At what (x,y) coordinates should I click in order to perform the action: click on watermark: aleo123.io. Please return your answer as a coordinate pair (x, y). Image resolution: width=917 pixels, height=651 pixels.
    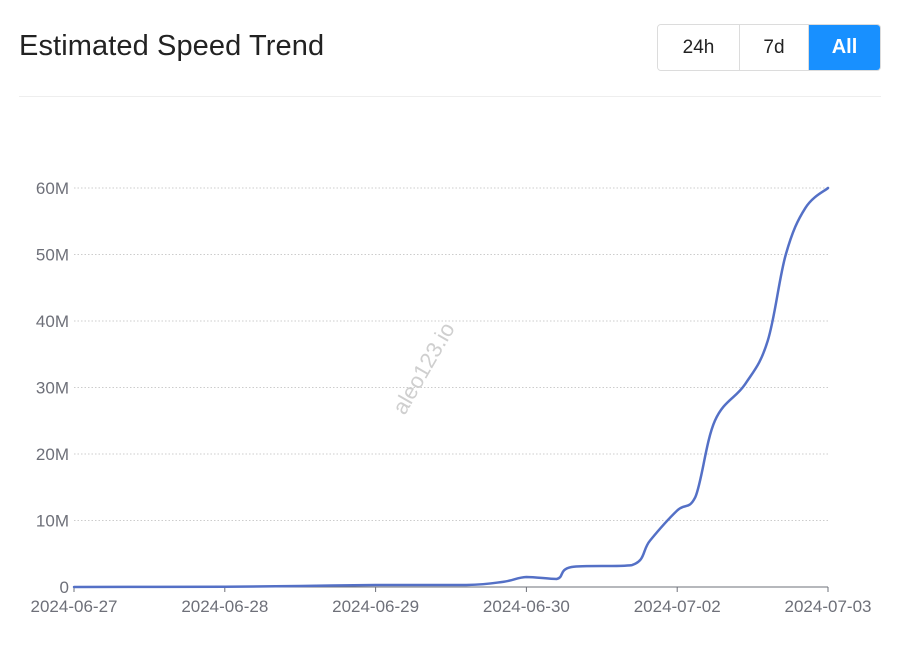
    Looking at the image, I should click on (423, 368).